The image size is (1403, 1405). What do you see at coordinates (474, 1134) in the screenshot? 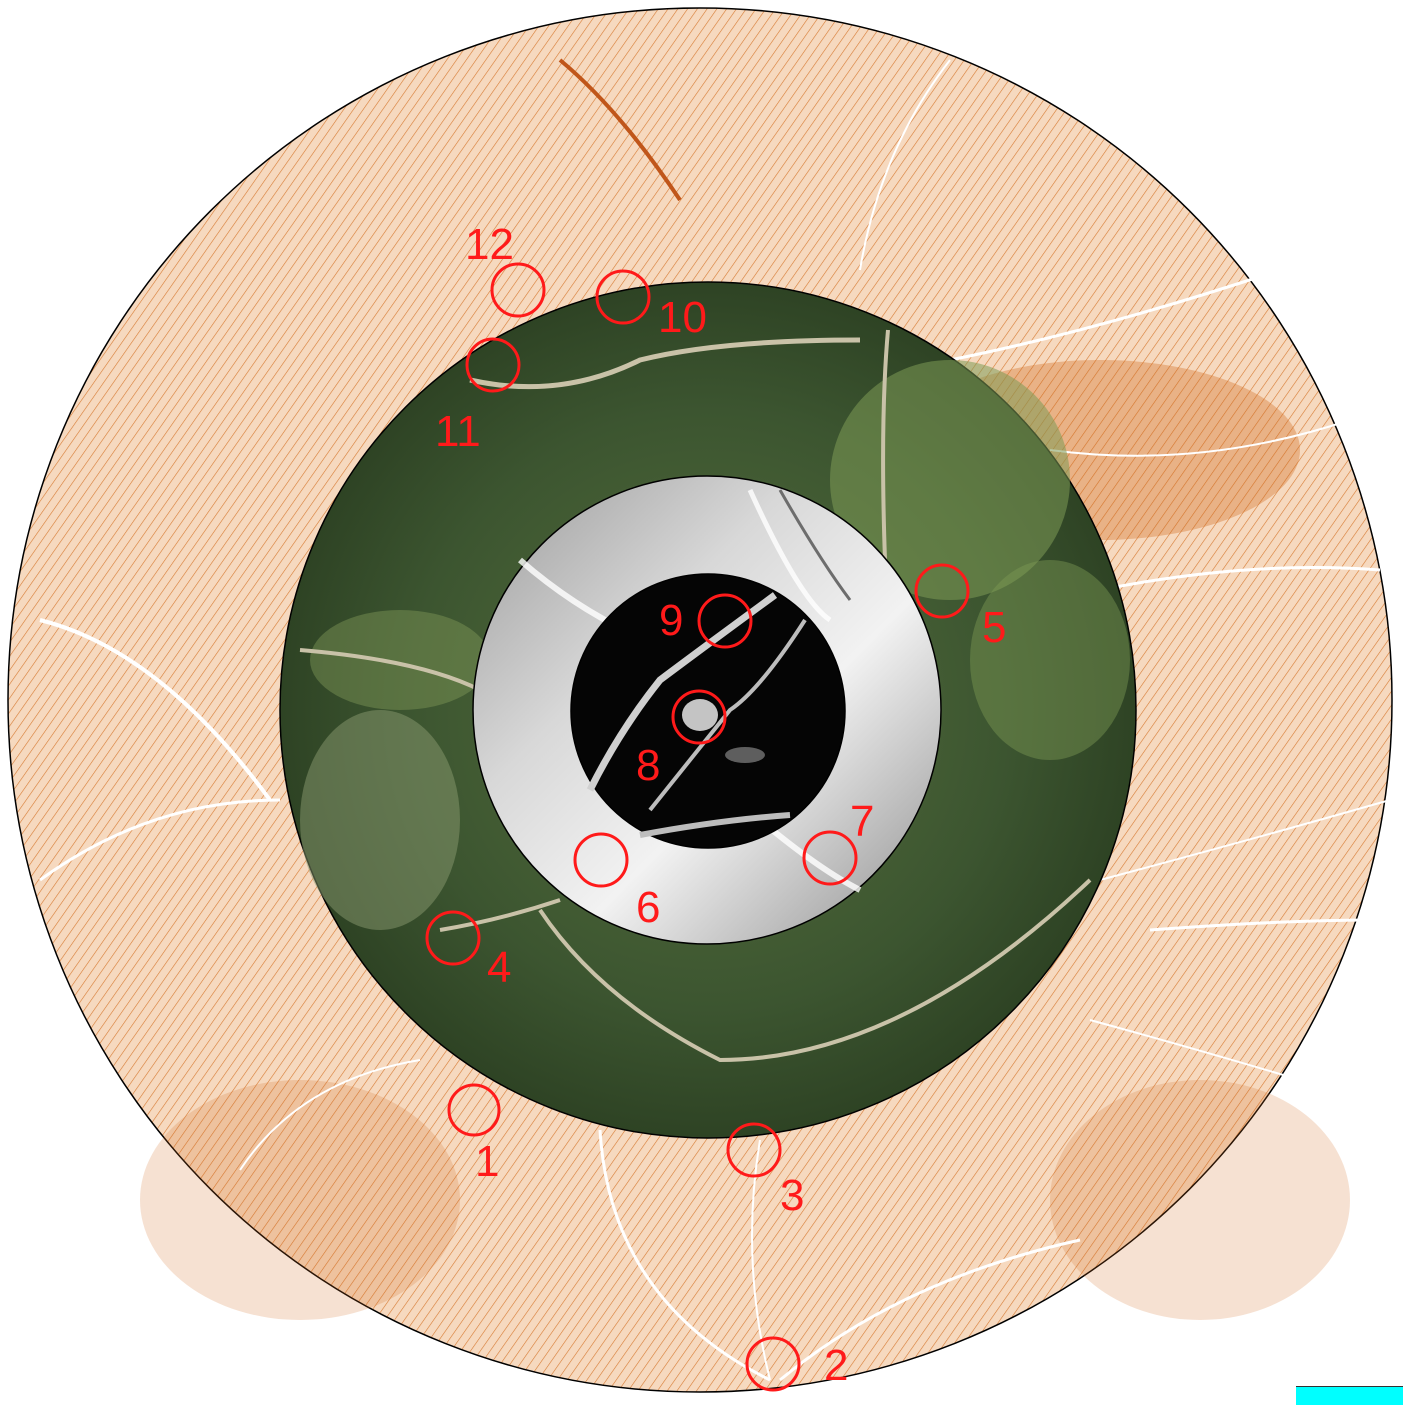
I see `marker-1: 1` at bounding box center [474, 1134].